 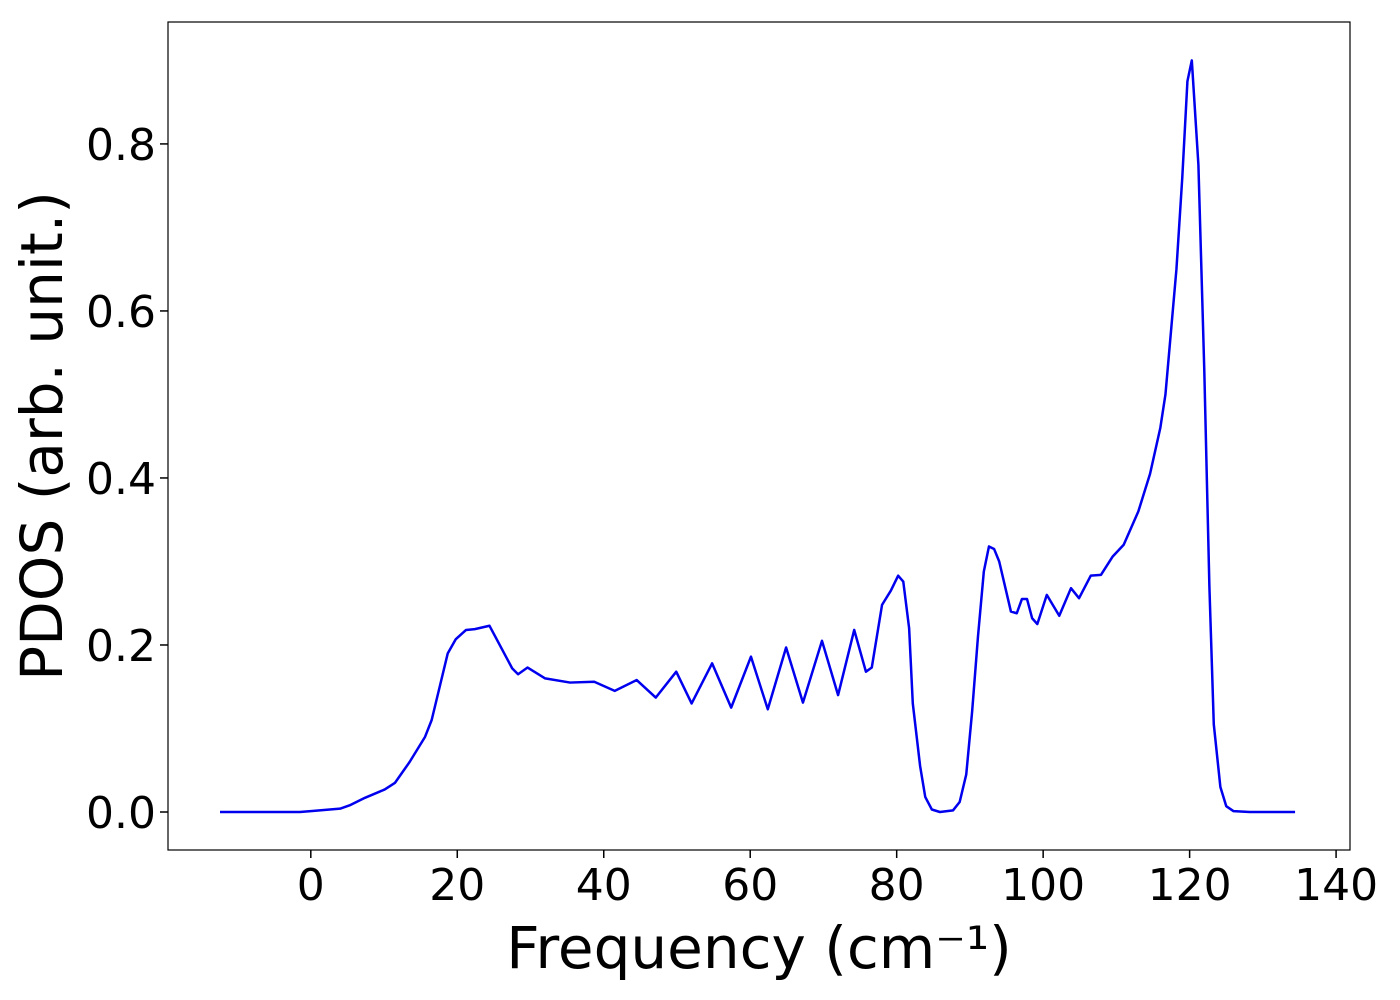 What do you see at coordinates (42, 436) in the screenshot?
I see `y-axis-label: PDOS (arb. unit.)` at bounding box center [42, 436].